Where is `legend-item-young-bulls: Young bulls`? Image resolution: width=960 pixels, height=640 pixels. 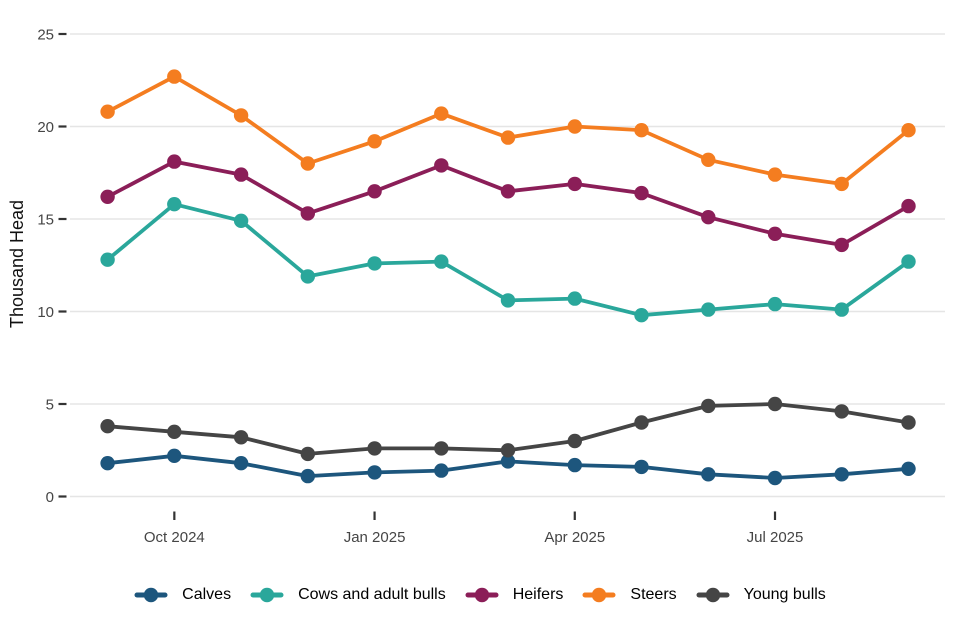
legend-item-young-bulls: Young bulls is located at coordinates (761, 595).